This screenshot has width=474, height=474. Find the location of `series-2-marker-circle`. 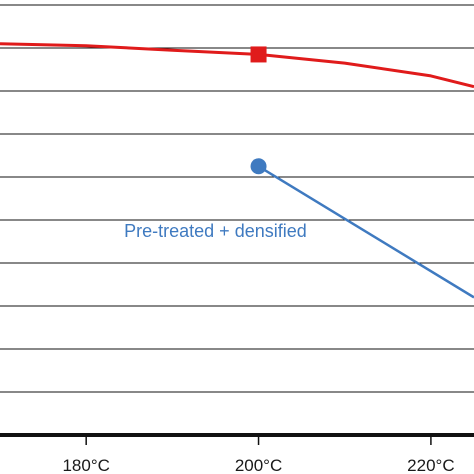

series-2-marker-circle is located at coordinates (258, 166).